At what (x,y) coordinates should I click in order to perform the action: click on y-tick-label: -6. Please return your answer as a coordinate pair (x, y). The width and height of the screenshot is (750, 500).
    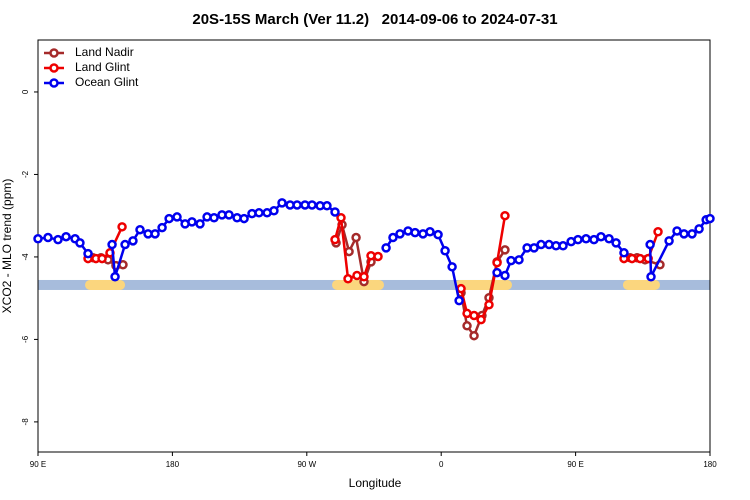
    Looking at the image, I should click on (25, 339).